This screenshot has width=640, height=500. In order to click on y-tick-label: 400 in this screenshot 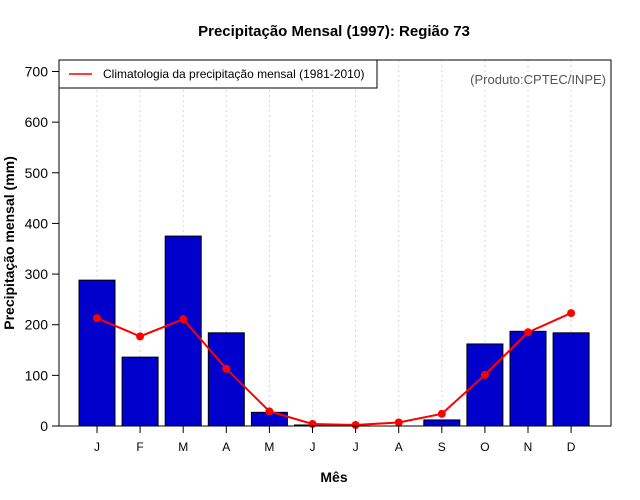, I will do `click(37, 223)`.